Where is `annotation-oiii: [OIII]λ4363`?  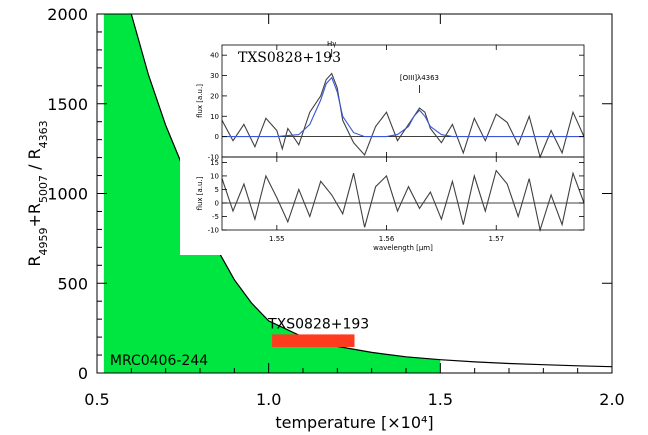 annotation-oiii: [OIII]λ4363 is located at coordinates (419, 78).